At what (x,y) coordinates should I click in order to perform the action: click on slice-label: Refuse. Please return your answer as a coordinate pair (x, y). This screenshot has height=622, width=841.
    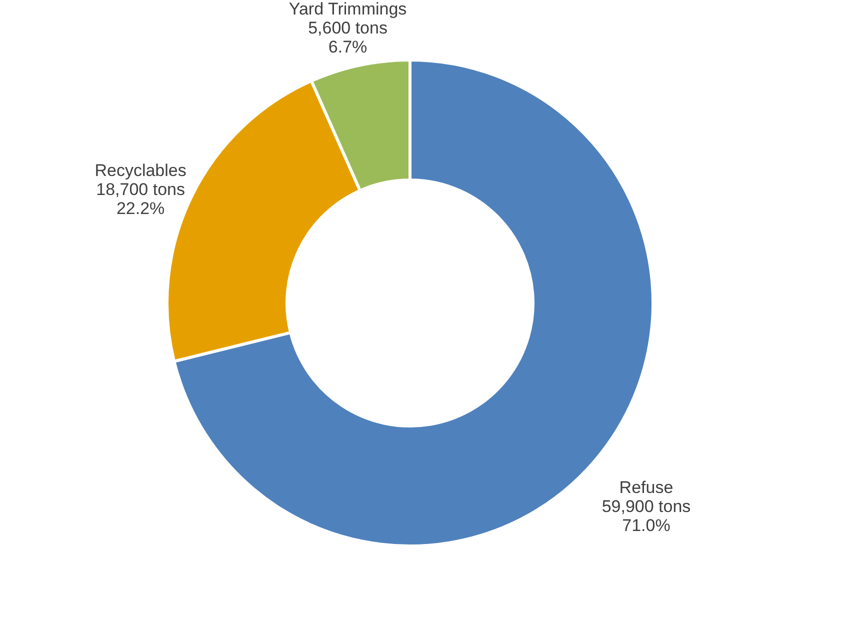
    Looking at the image, I should click on (646, 487).